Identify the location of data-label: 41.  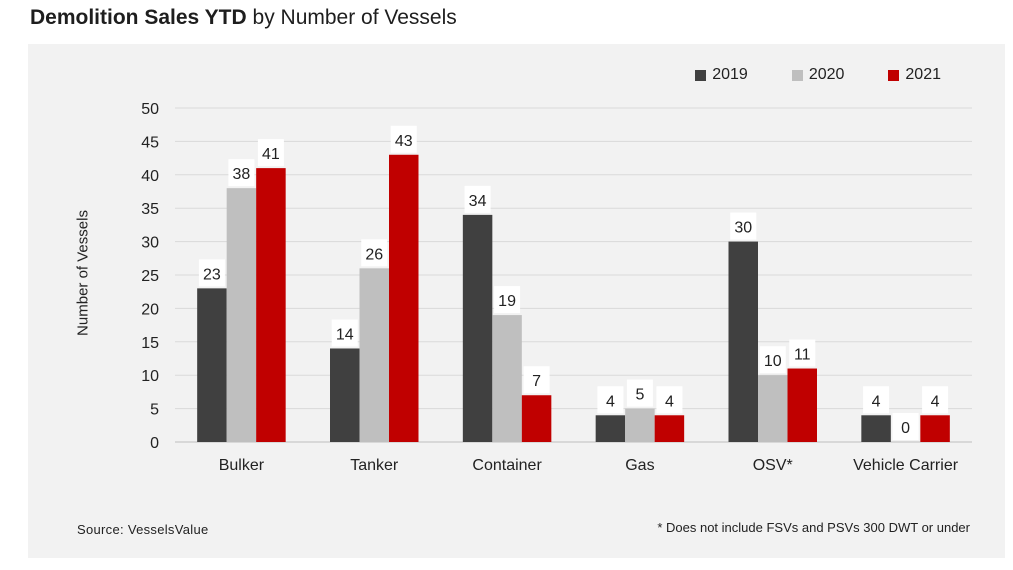
(271, 154).